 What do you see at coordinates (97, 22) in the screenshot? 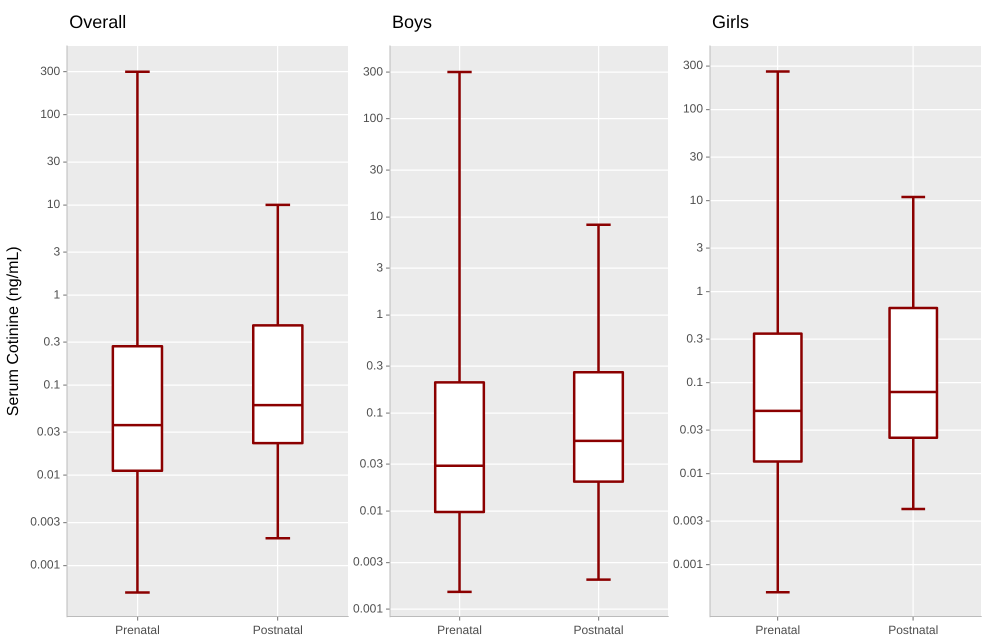
I see `chart-title: Overall` at bounding box center [97, 22].